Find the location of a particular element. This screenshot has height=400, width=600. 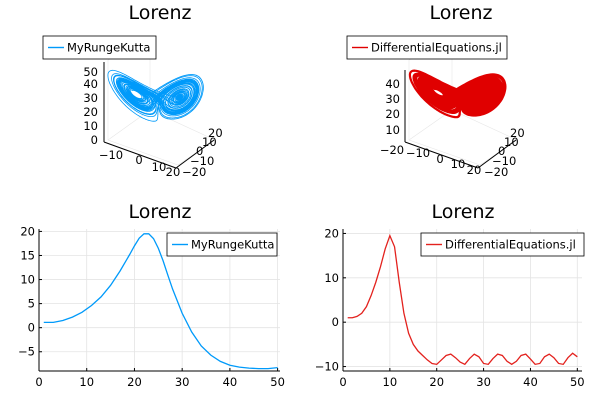

x-tick-labels: −20 −10 0 10 20 is located at coordinates (430, 160).